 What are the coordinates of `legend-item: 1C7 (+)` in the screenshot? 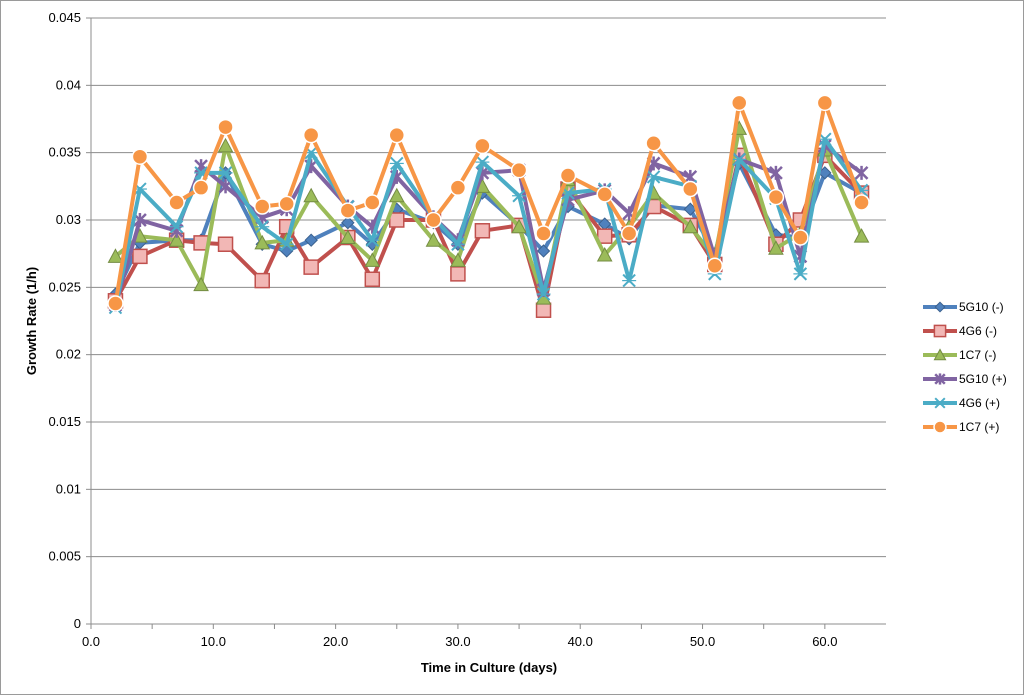 It's located at (961, 427).